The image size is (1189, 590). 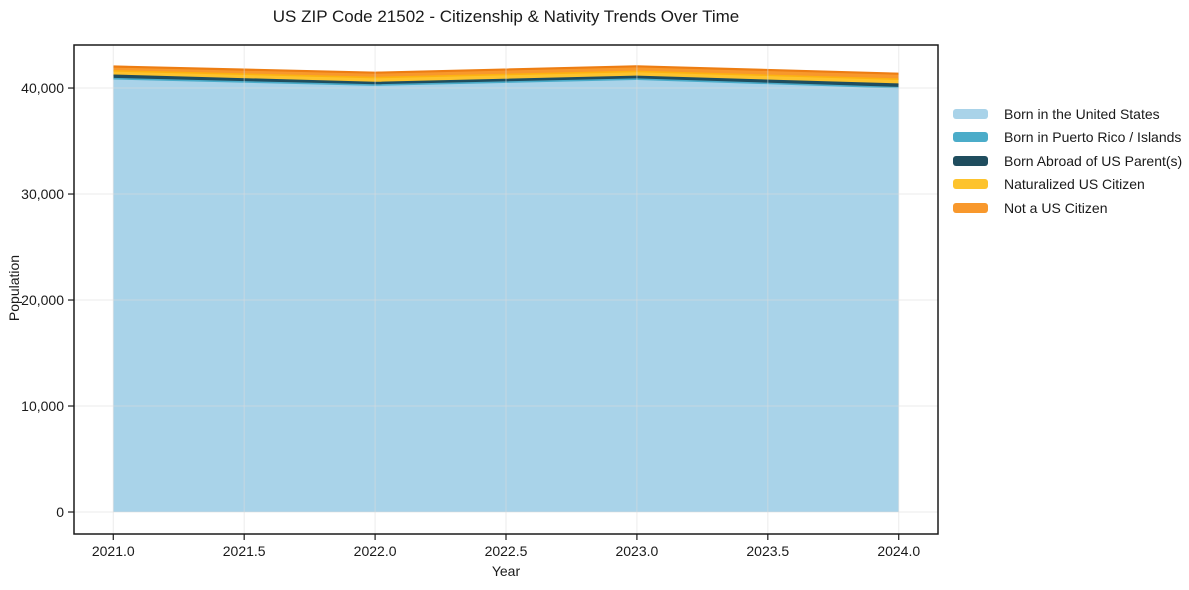 I want to click on legend-item: Born in Puerto Rico / Islands, so click(x=1067, y=138).